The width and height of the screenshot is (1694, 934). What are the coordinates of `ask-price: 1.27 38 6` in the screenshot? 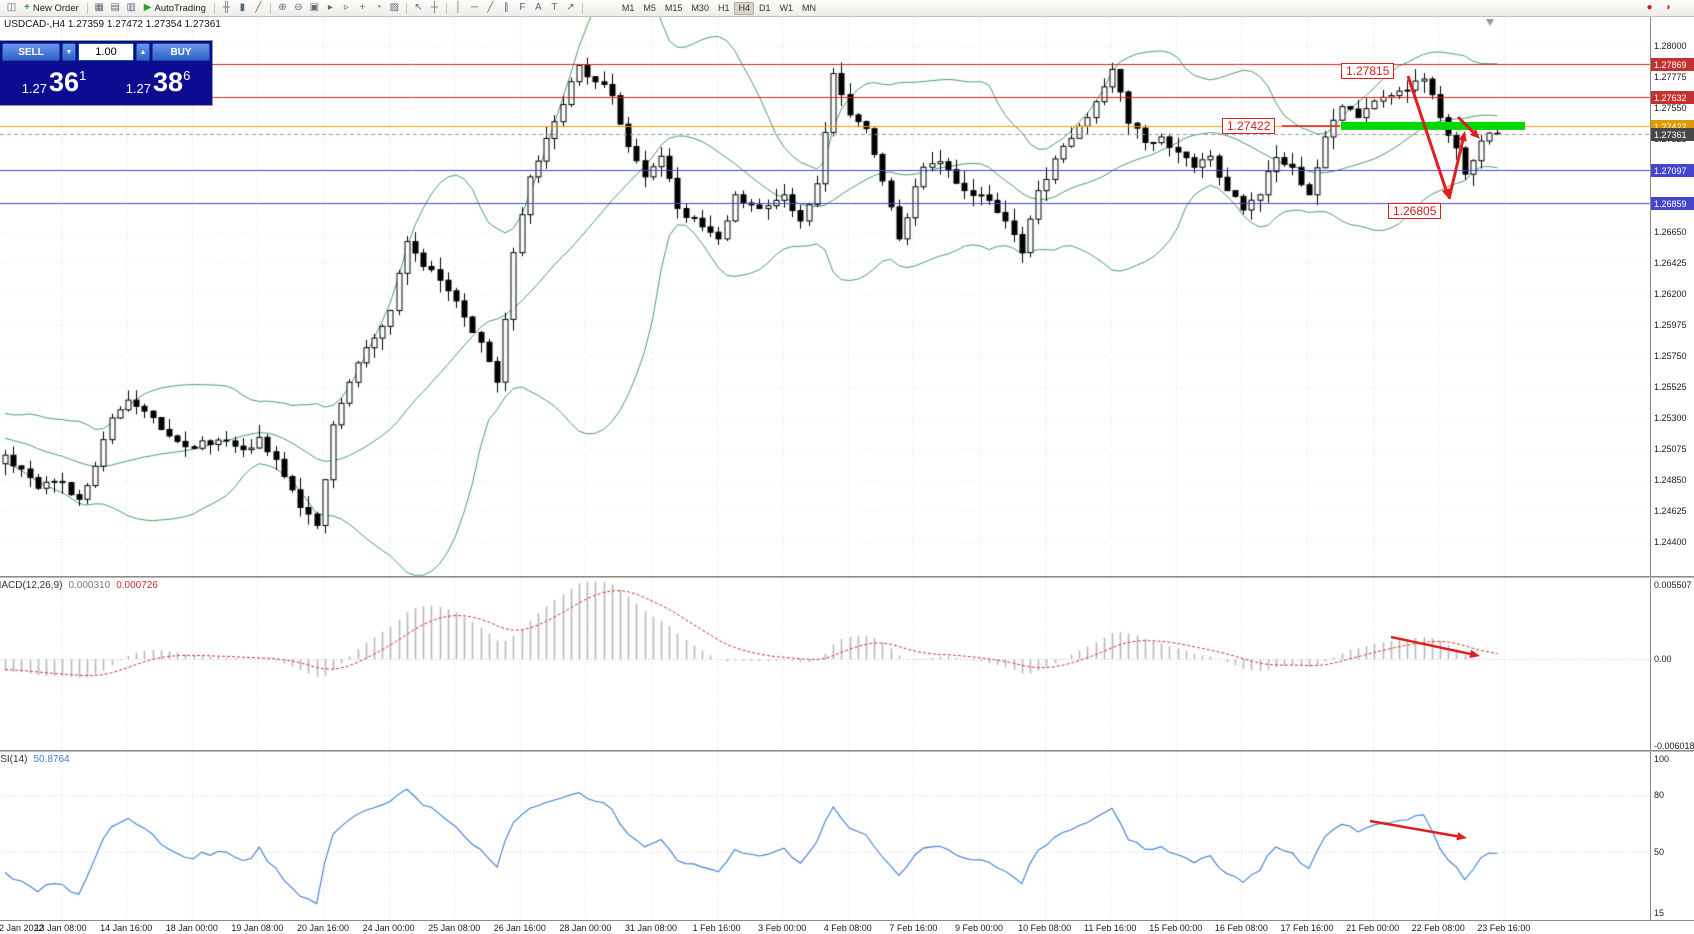 It's located at (158, 82).